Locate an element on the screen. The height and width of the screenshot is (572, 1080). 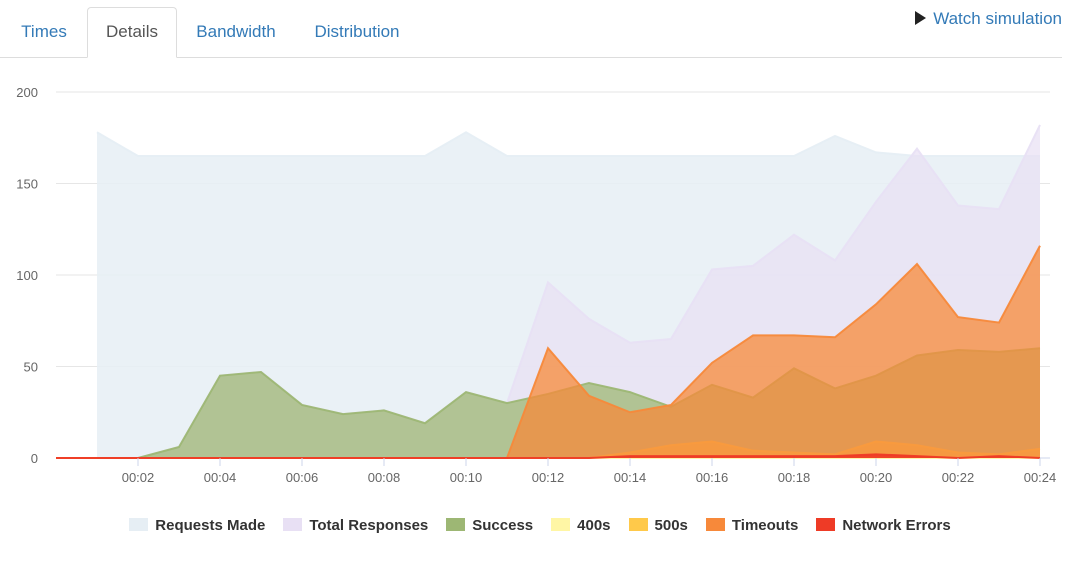
watch-simulation-label: Watch simulation is located at coordinates (997, 18).